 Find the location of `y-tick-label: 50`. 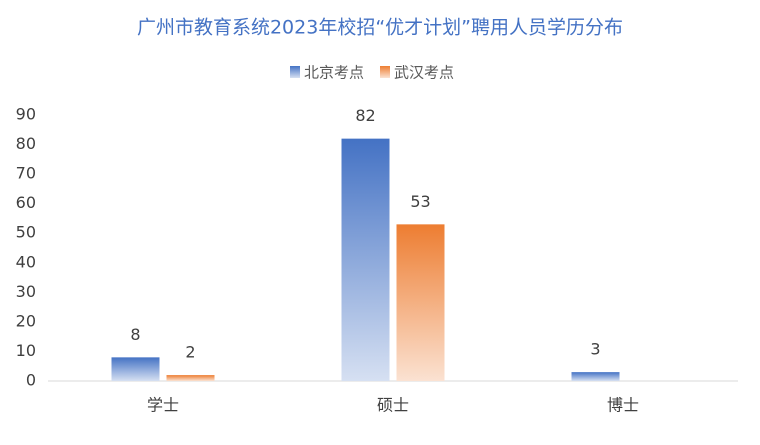

y-tick-label: 50 is located at coordinates (26, 232).